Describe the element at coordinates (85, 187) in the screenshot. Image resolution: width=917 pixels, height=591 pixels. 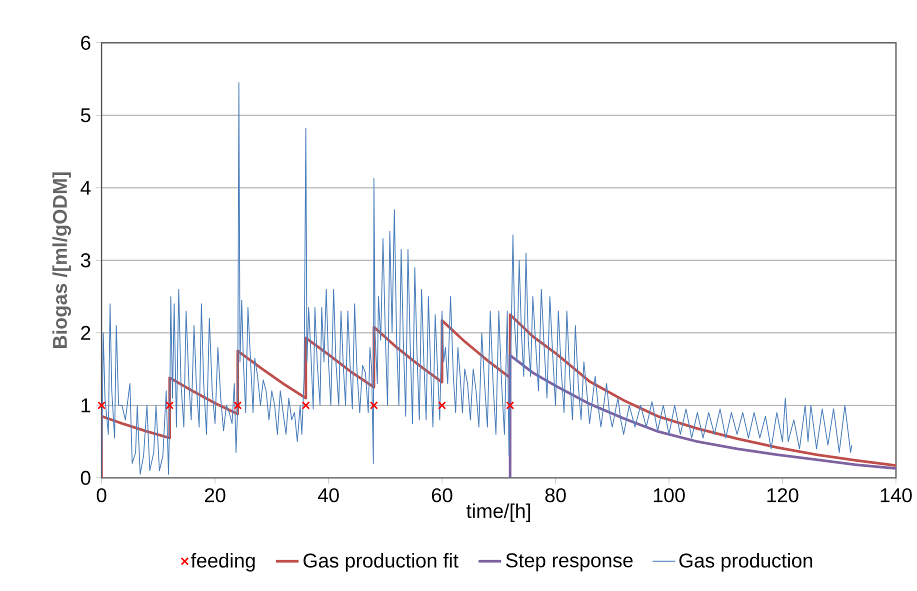
I see `y-tick-label: 4` at that location.